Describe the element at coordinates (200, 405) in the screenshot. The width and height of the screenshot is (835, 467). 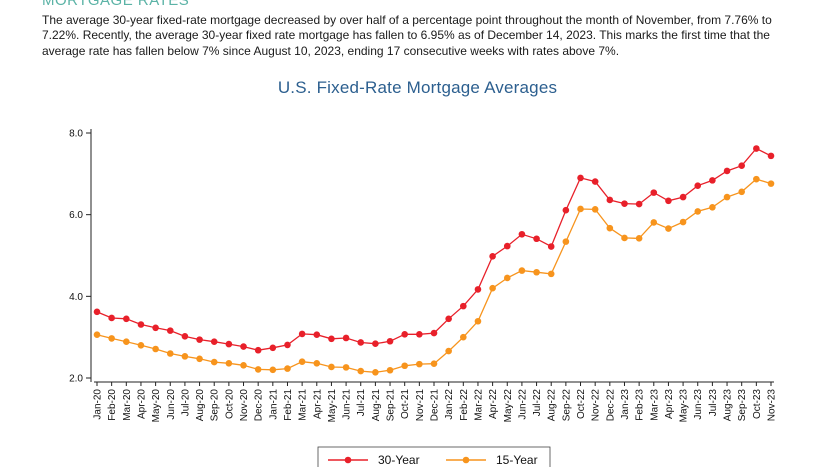
I see `x-tick-label: Aug-20` at that location.